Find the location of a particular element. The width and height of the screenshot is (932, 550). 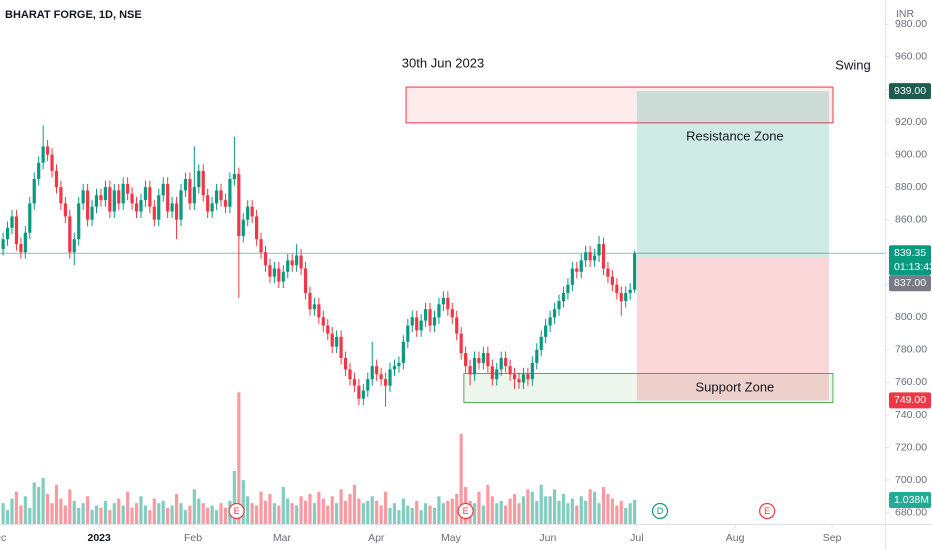

x-tick-label: May is located at coordinates (451, 538).